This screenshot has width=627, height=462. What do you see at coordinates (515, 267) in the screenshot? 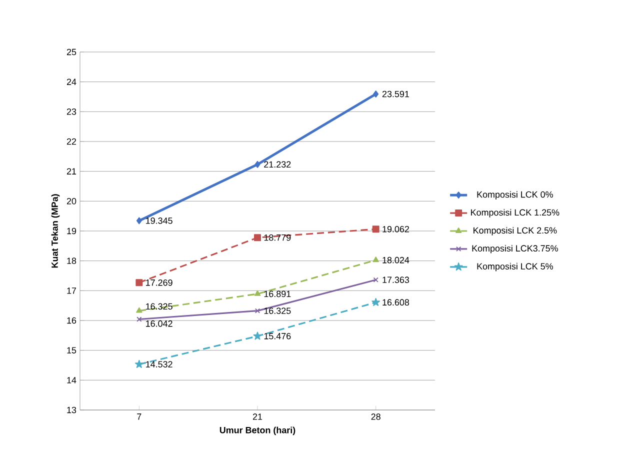
I see `legend-label: Komposisi LCK 5%` at bounding box center [515, 267].